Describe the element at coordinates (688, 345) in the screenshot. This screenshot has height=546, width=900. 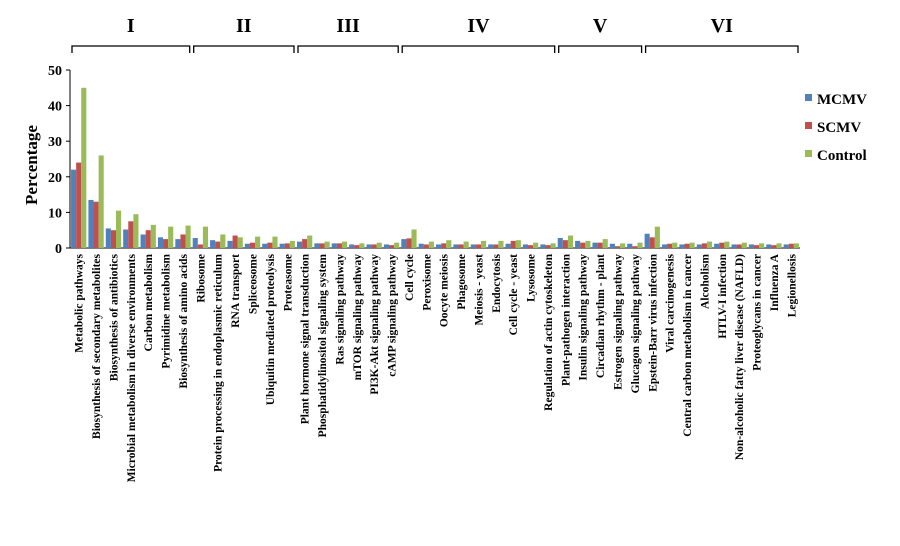
I see `category-label: Central carbon metabolism in cancer` at that location.